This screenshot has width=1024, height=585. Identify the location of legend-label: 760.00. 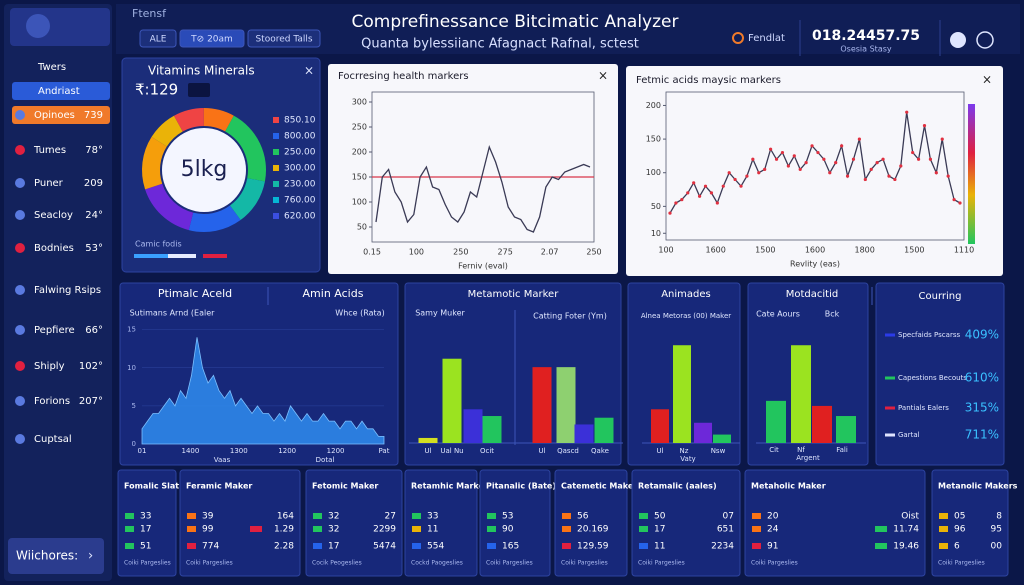
(300, 201).